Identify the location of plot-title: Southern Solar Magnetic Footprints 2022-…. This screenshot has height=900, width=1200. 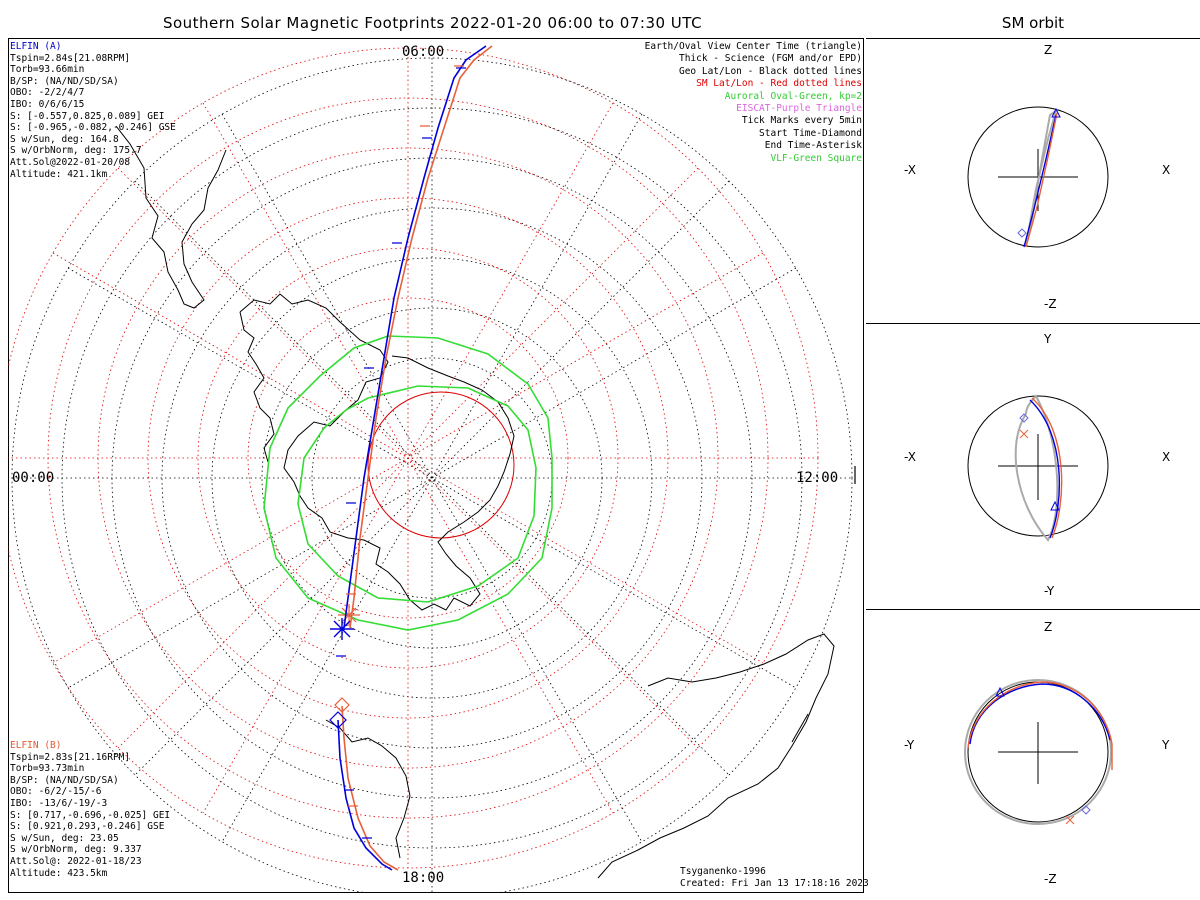
(432, 23).